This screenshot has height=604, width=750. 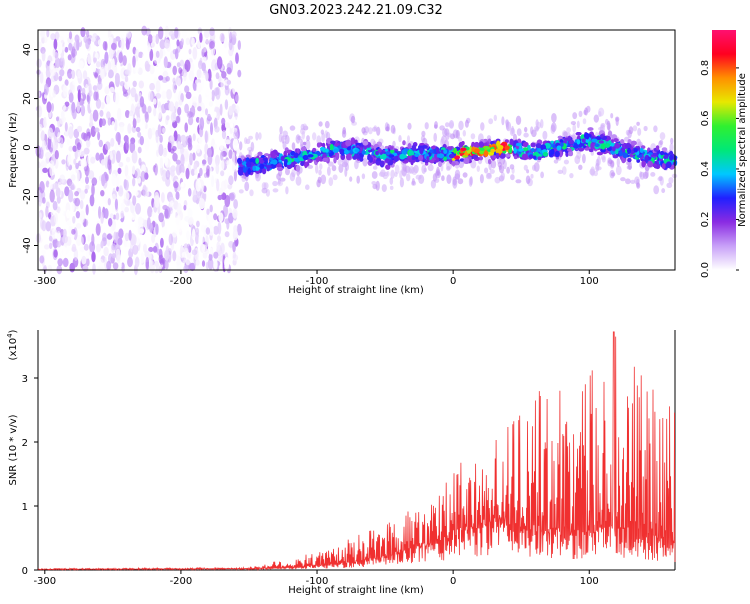 I want to click on x-tick-label: 0, so click(x=453, y=581).